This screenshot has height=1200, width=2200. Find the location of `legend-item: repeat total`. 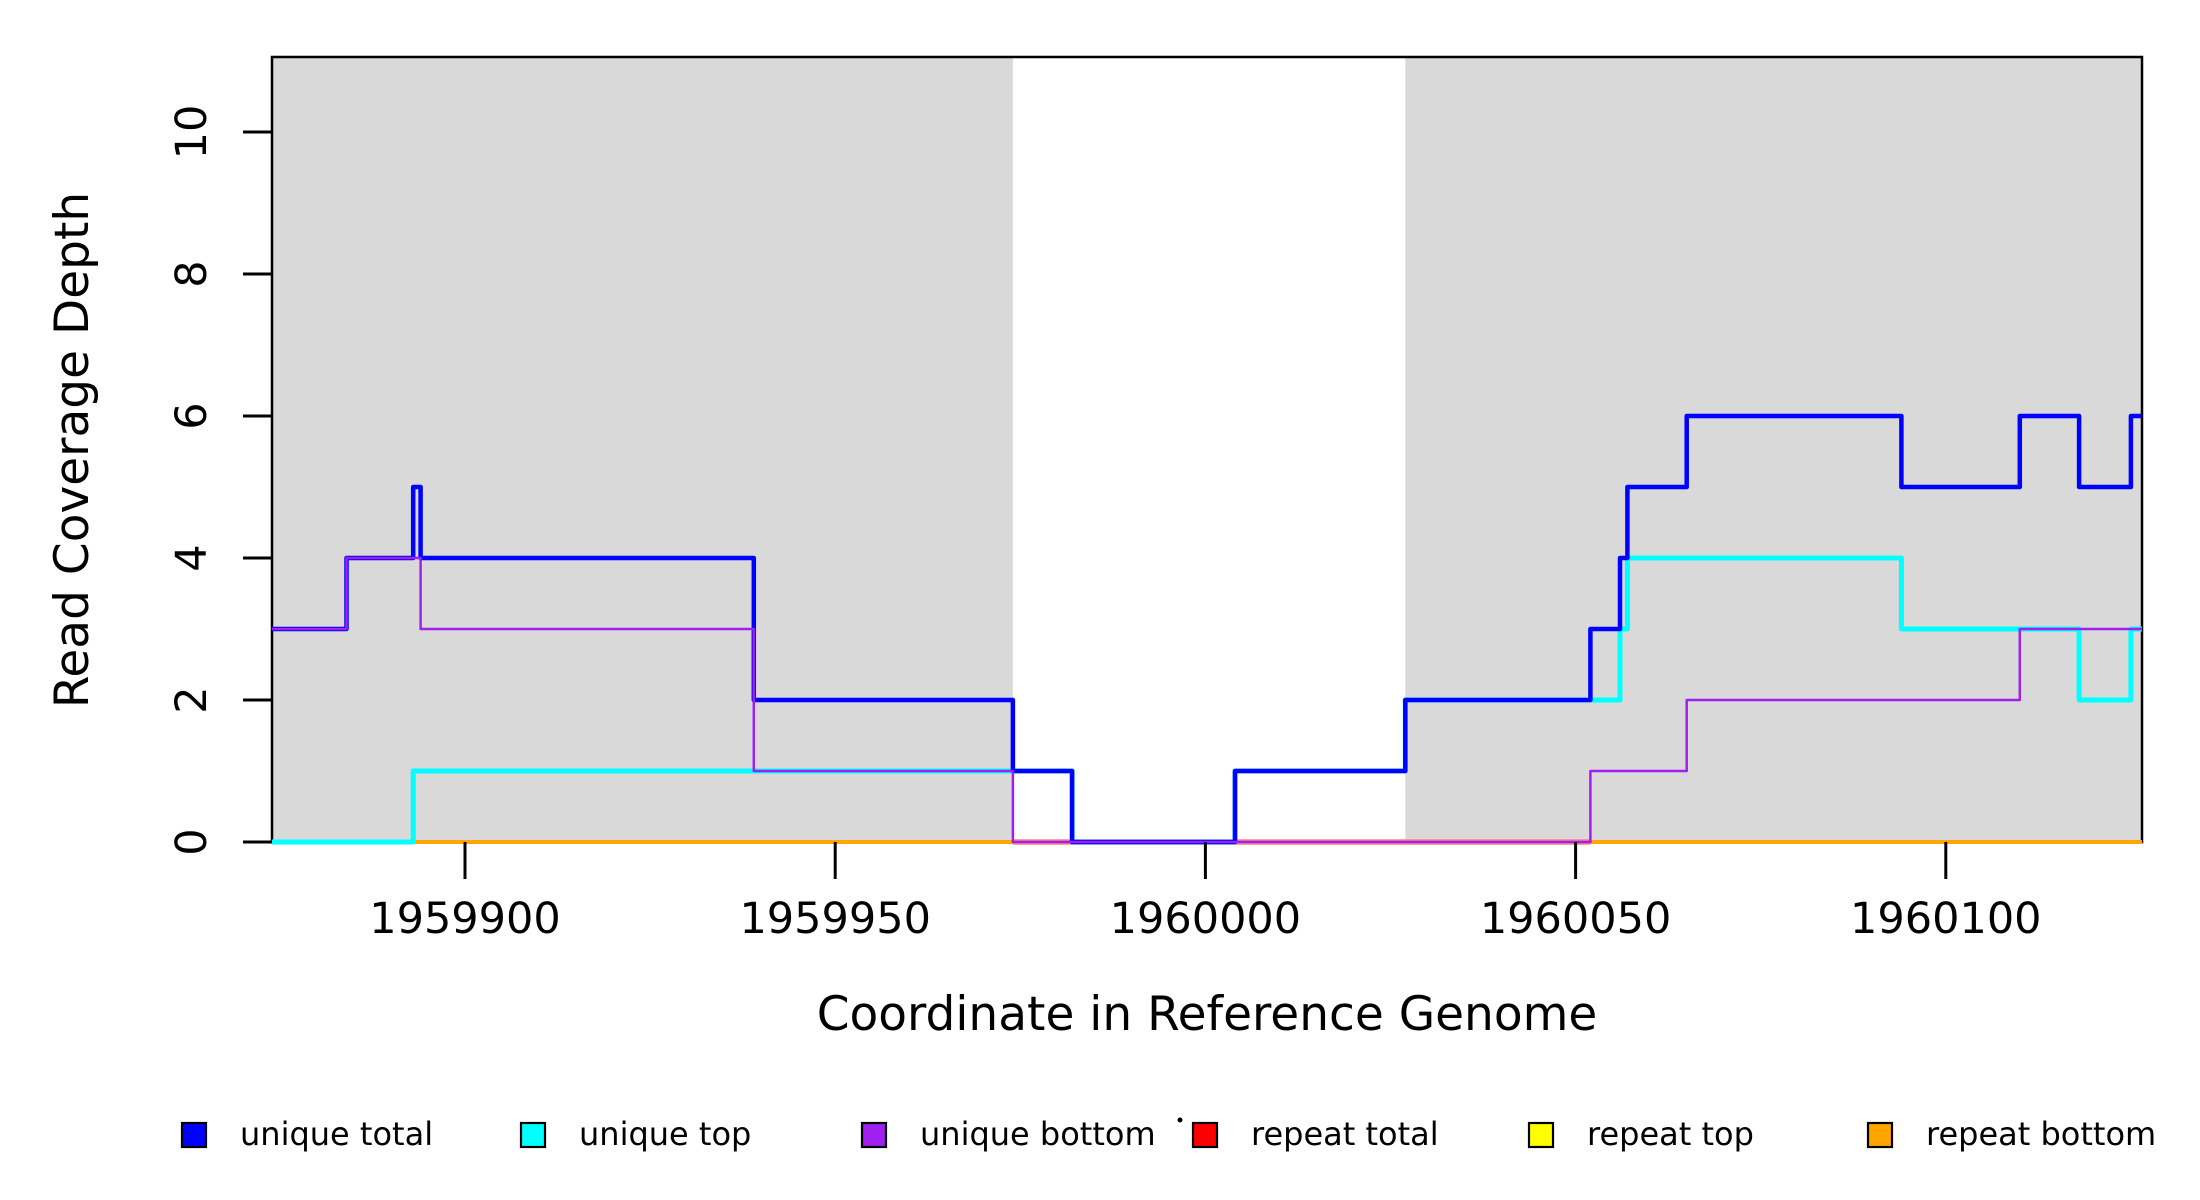

legend-item: repeat total is located at coordinates (1315, 1134).